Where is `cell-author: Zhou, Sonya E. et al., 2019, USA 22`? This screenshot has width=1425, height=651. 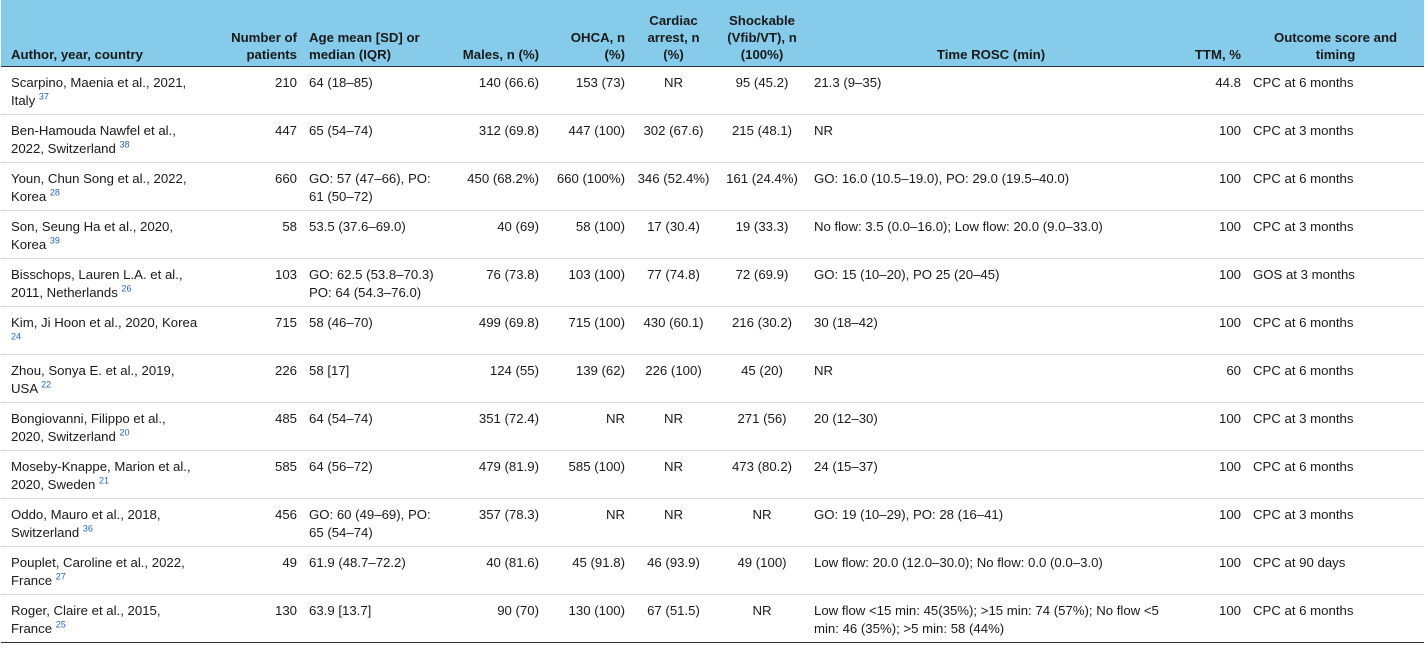 cell-author: Zhou, Sonya E. et al., 2019, USA 22 is located at coordinates (103, 378).